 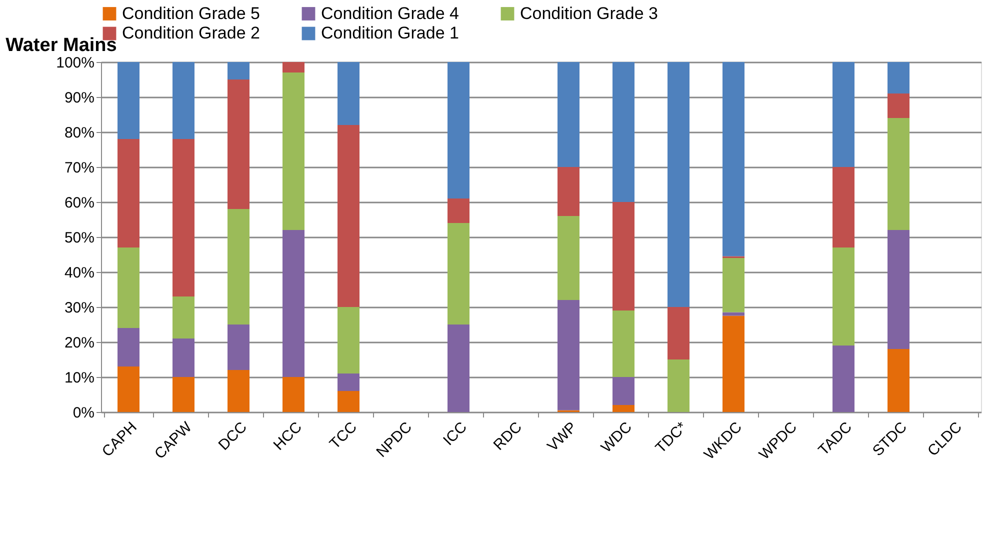 I want to click on chart-title: Water Mains, so click(x=61, y=45).